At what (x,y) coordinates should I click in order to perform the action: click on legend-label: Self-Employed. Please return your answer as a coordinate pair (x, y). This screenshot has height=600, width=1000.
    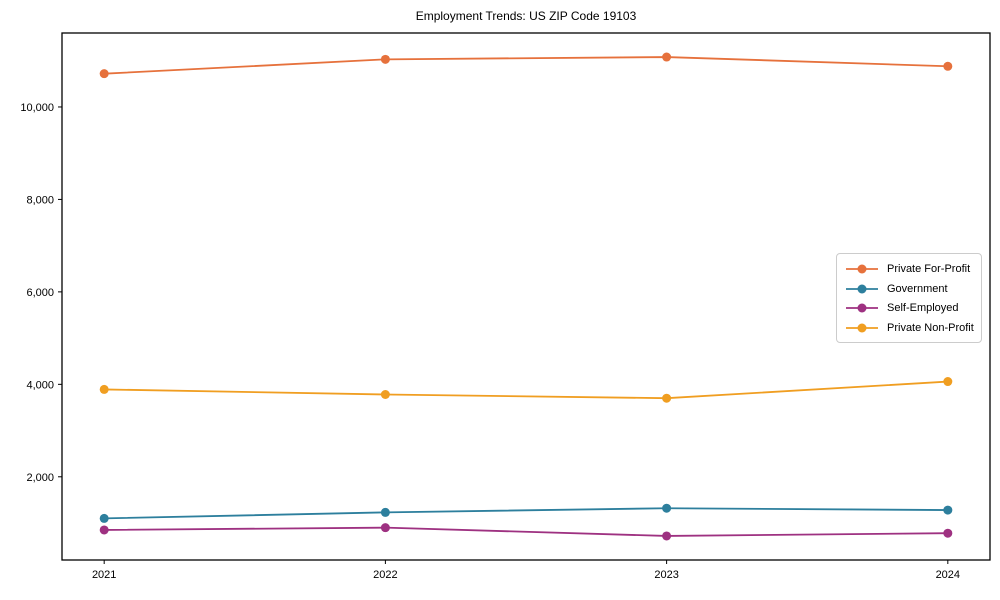
    Looking at the image, I should click on (923, 308).